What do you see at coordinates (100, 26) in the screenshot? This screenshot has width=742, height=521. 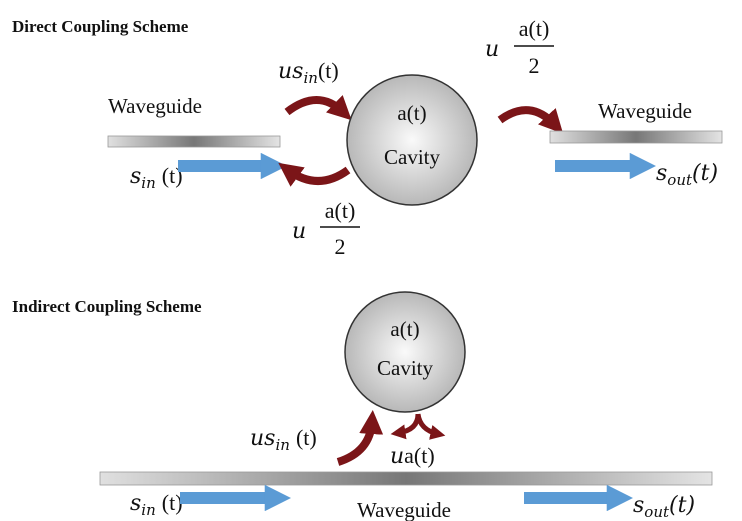 I see `section-title: Direct Coupling Scheme` at bounding box center [100, 26].